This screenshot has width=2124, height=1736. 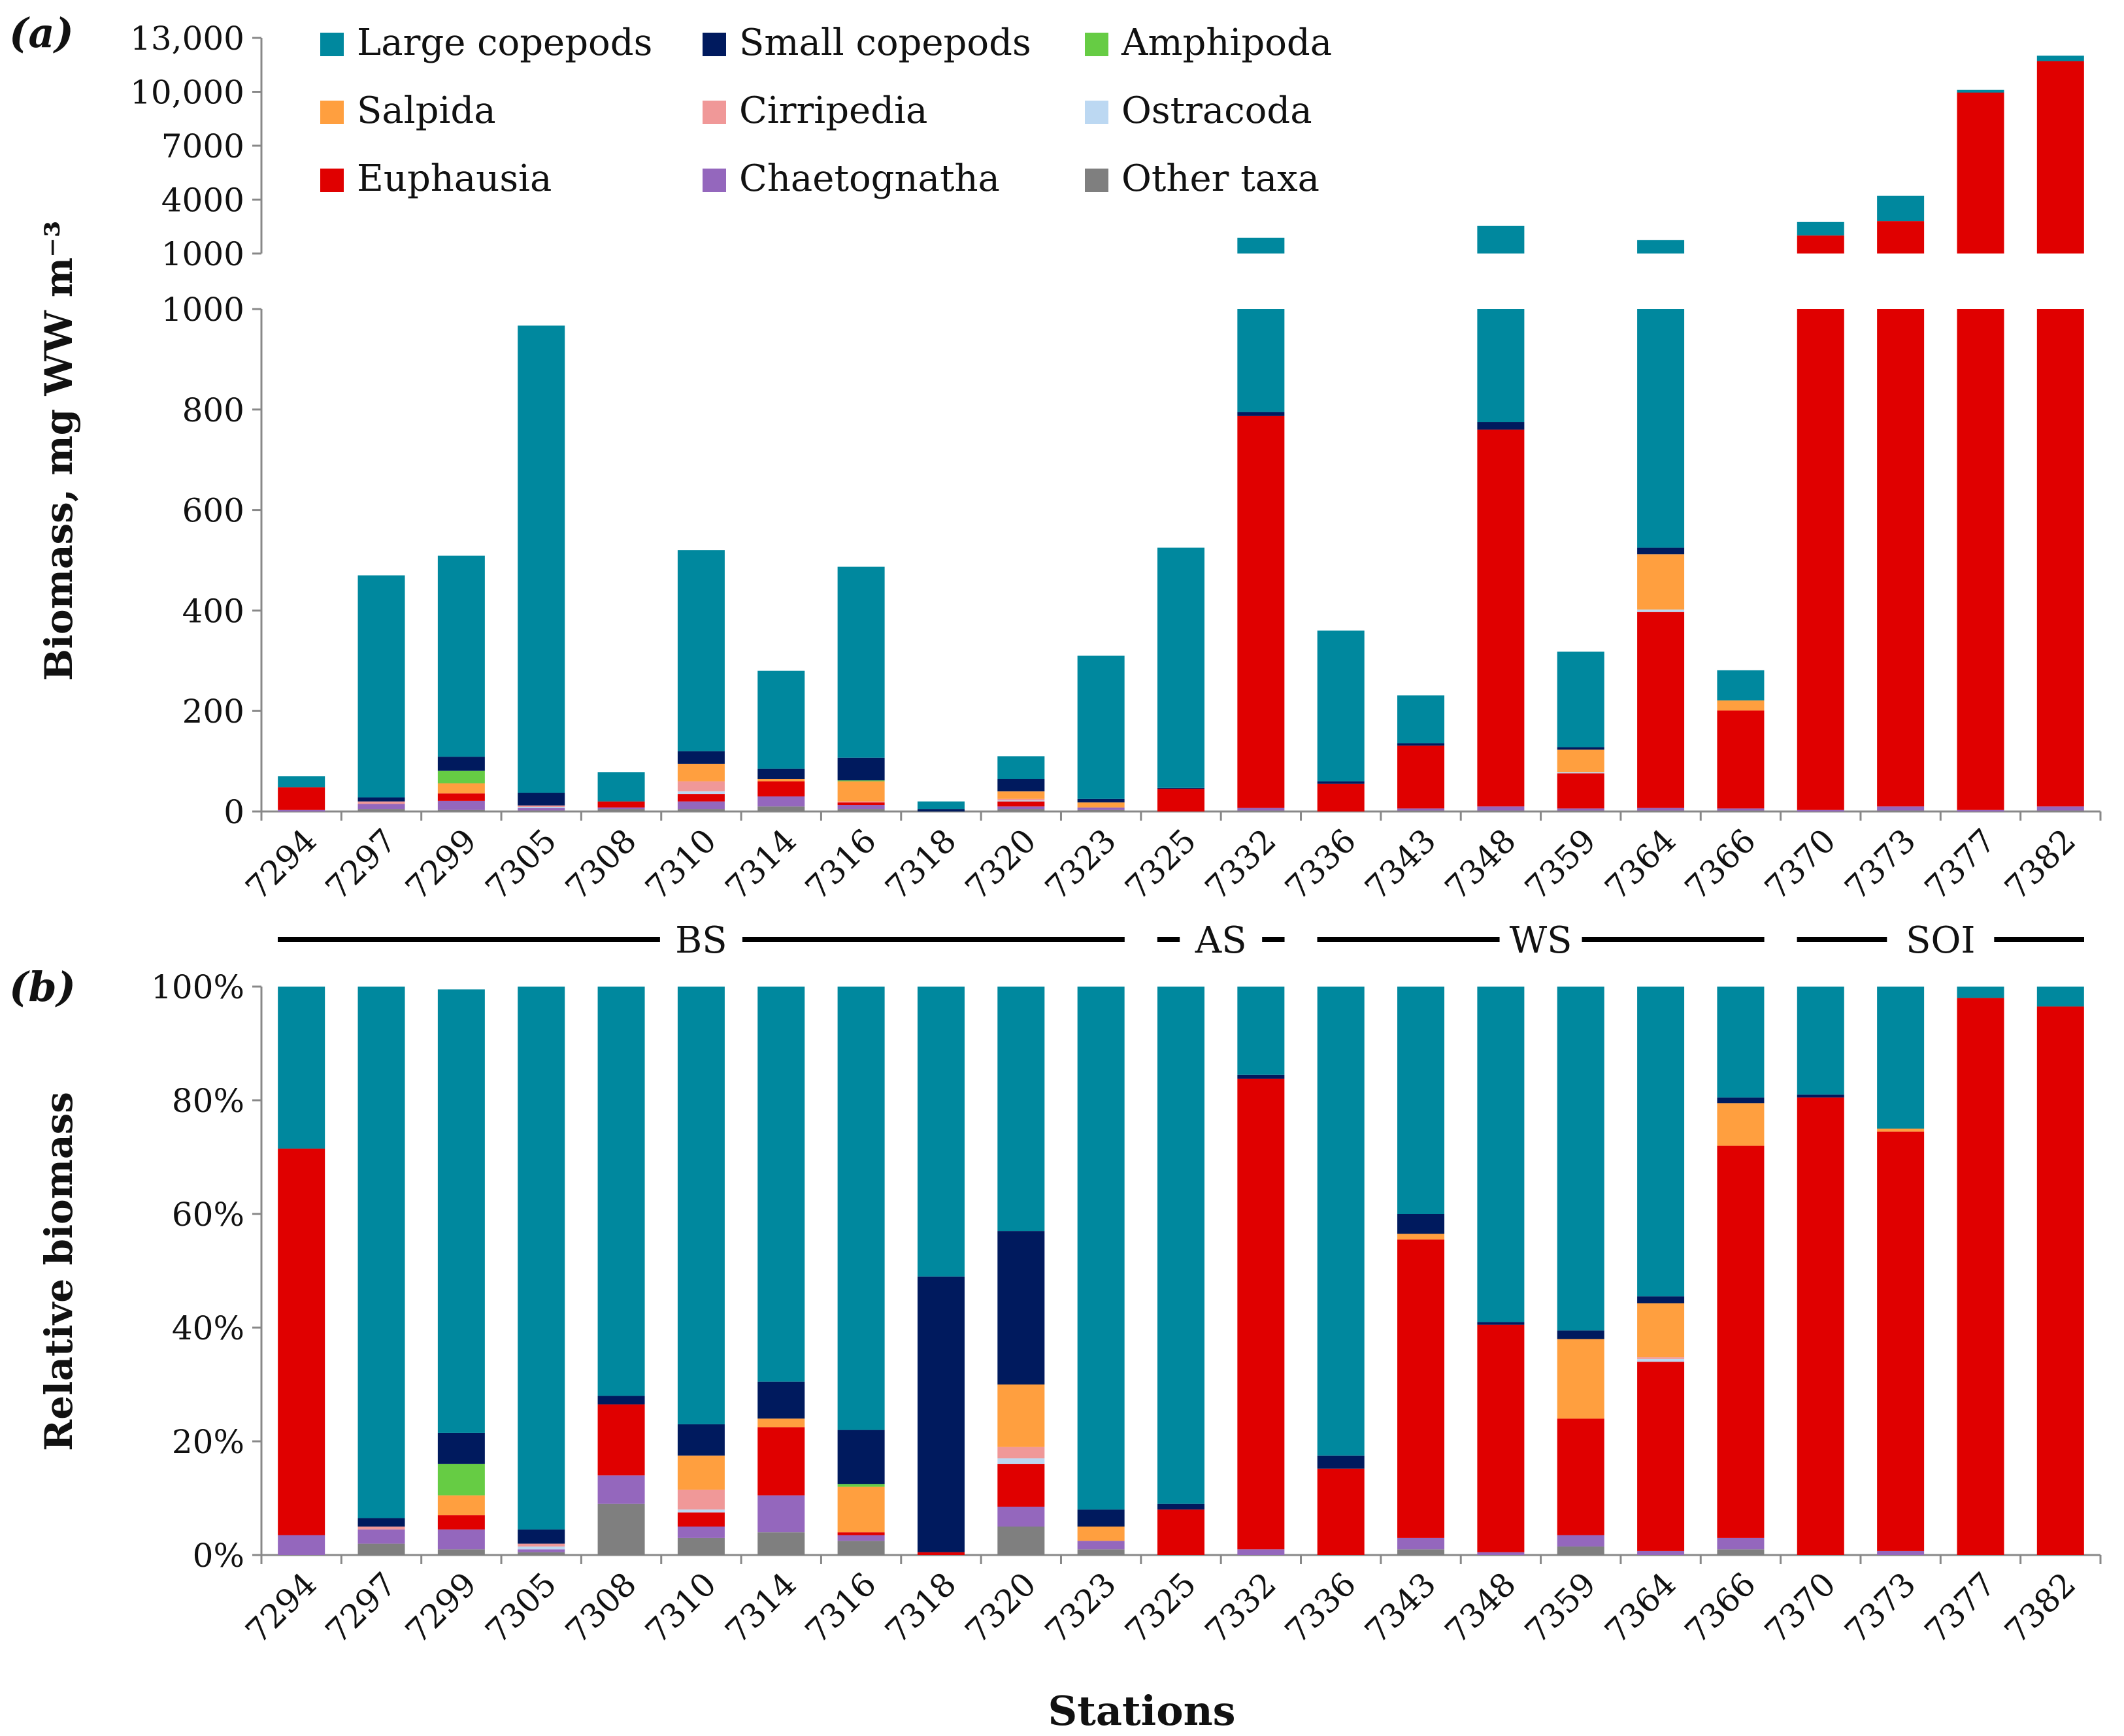 I want to click on x-tick-label-a: 7305, so click(x=521, y=864).